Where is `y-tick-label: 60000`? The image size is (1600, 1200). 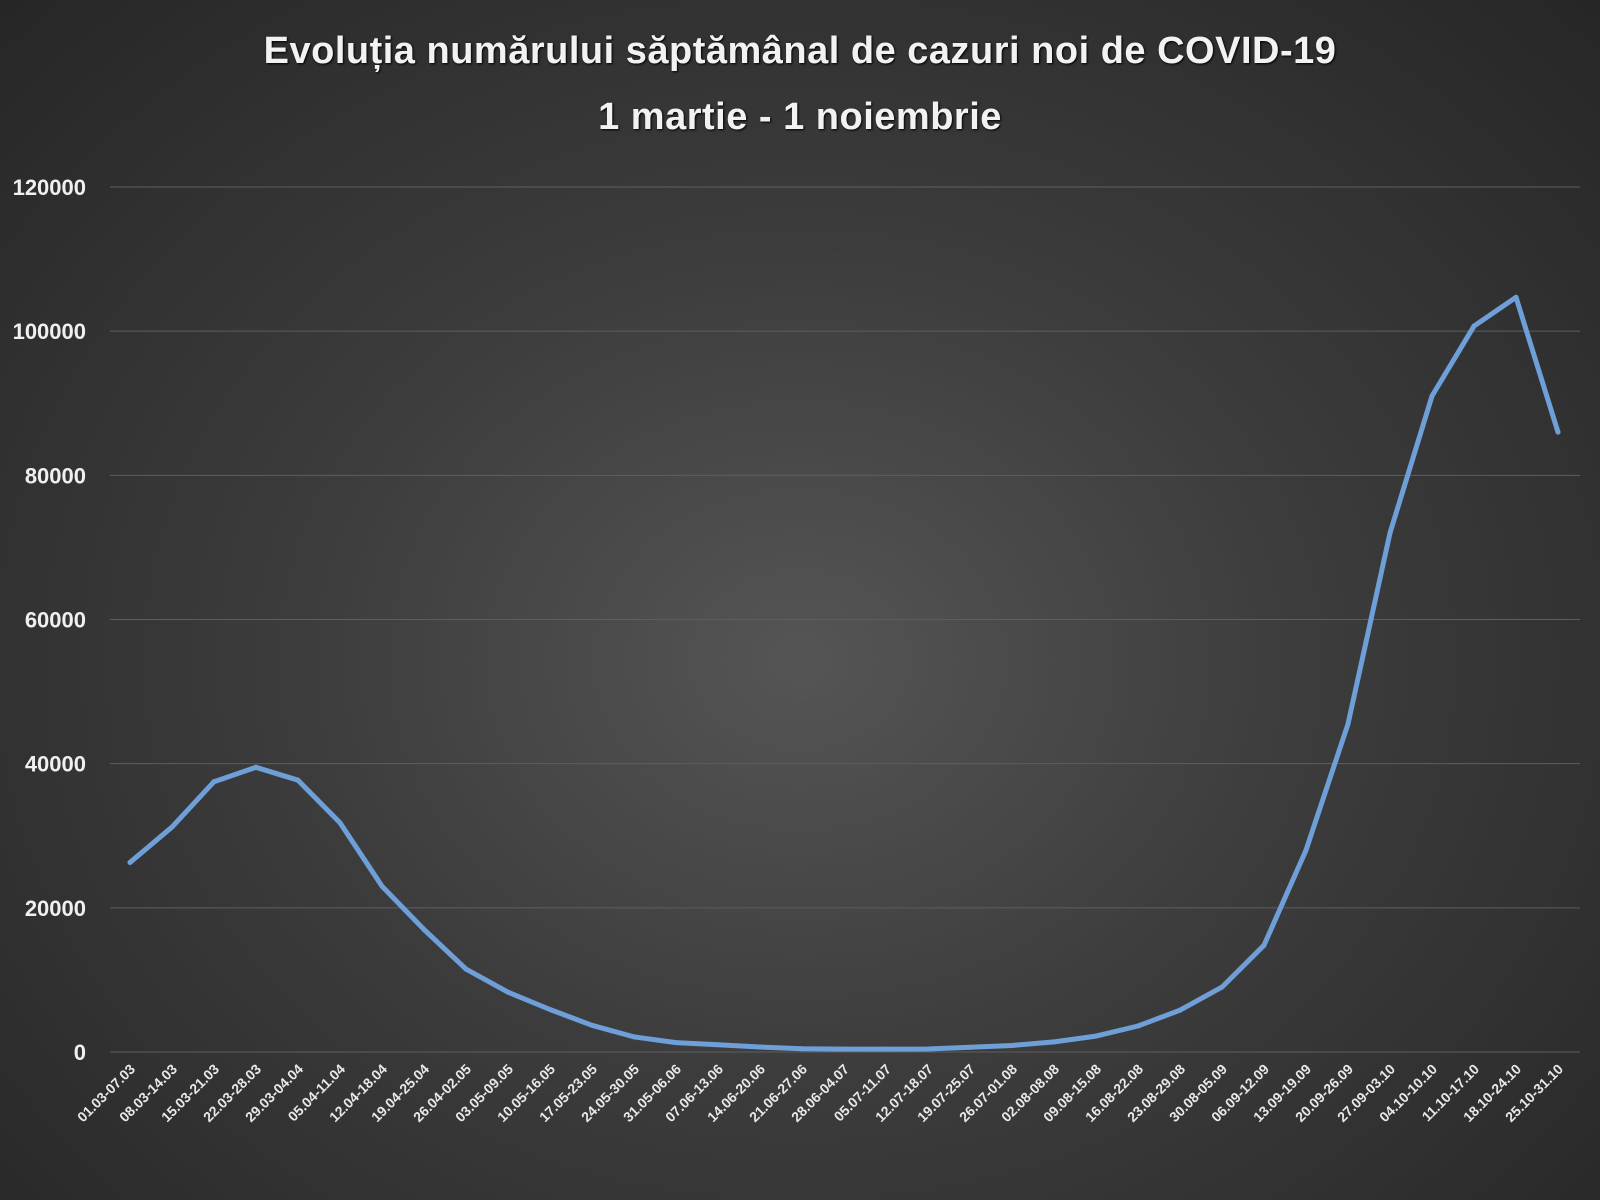 y-tick-label: 60000 is located at coordinates (55, 620).